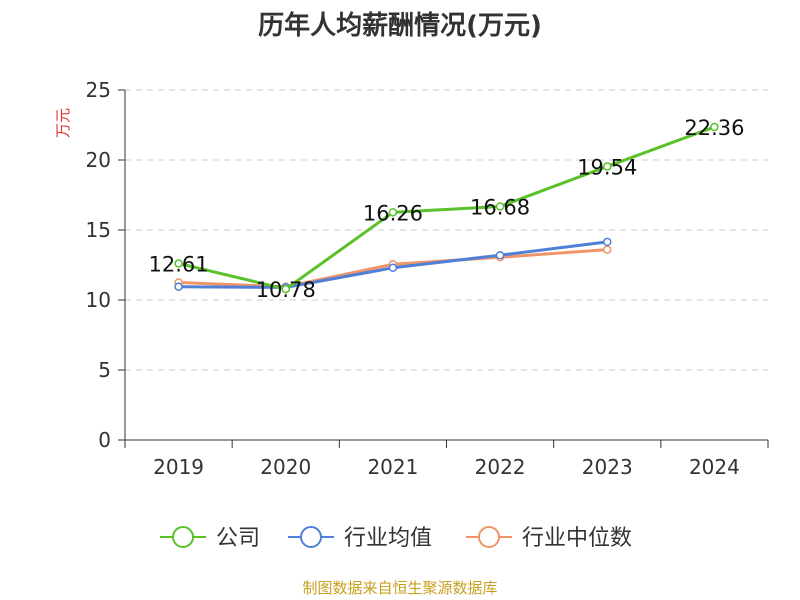 This screenshot has width=800, height=600. What do you see at coordinates (392, 467) in the screenshot?
I see `x-tick-label-2021: 2021` at bounding box center [392, 467].